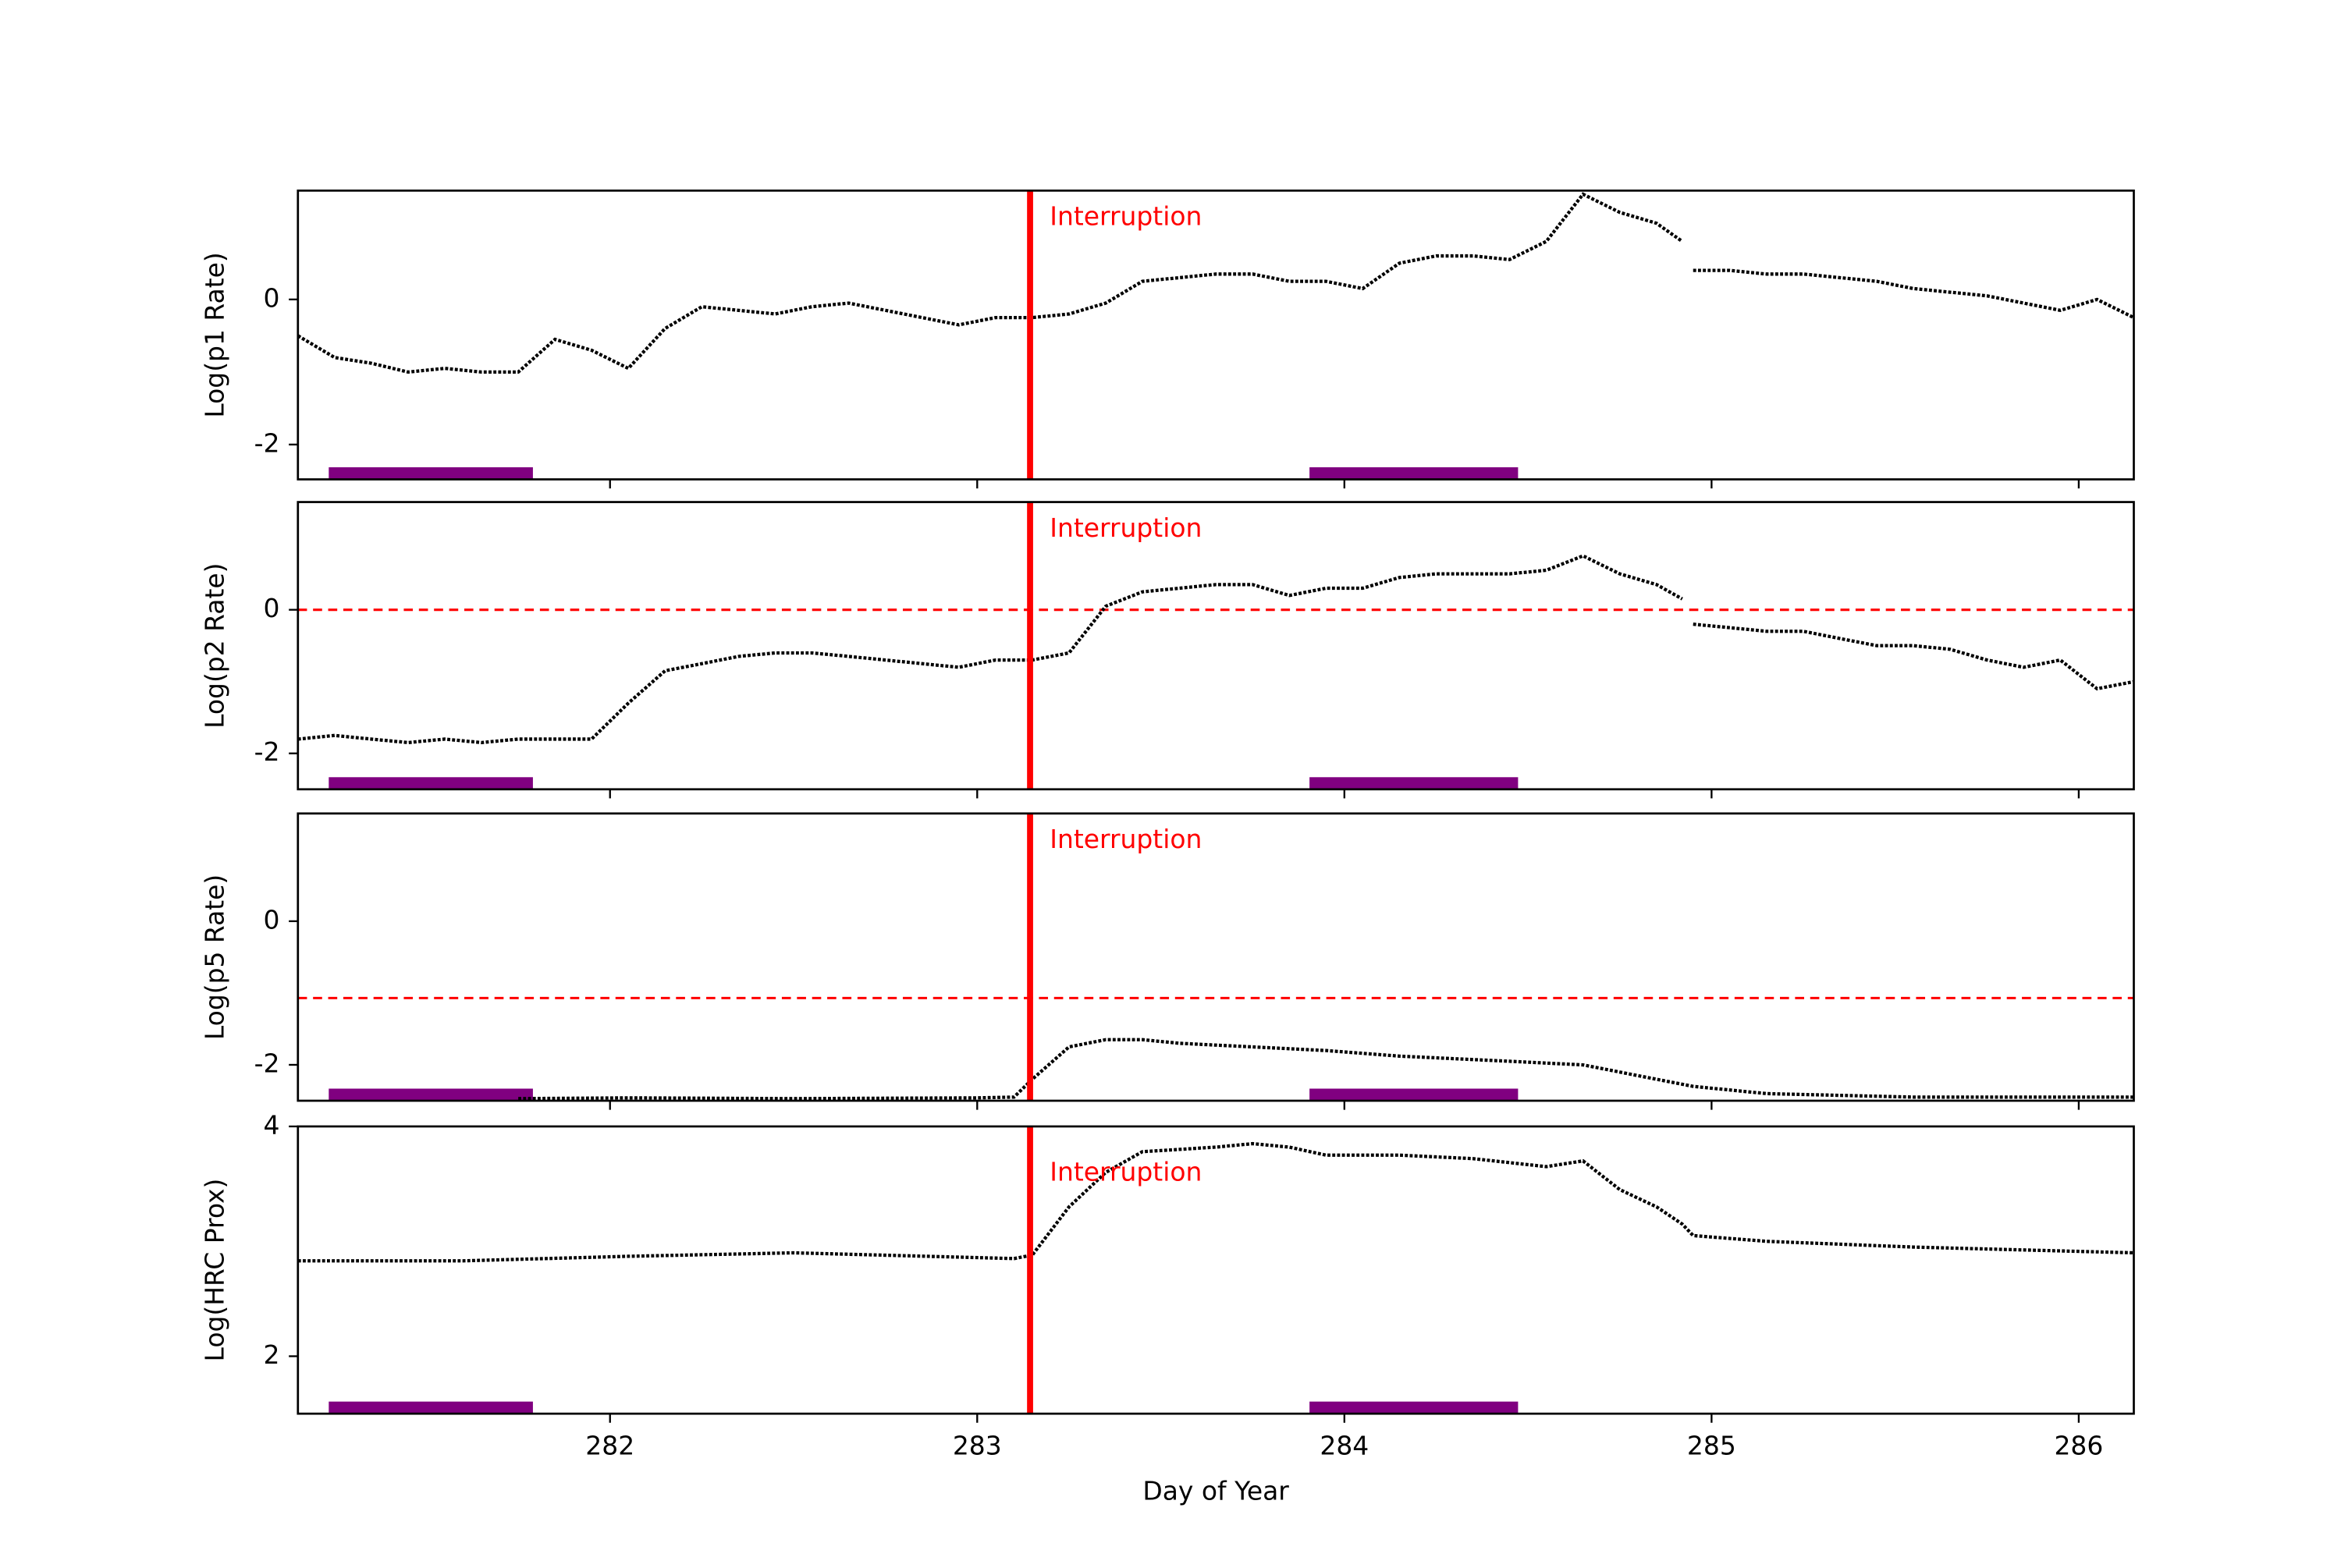  Describe the element at coordinates (1712, 1445) in the screenshot. I see `x-tick-label: 285` at that location.